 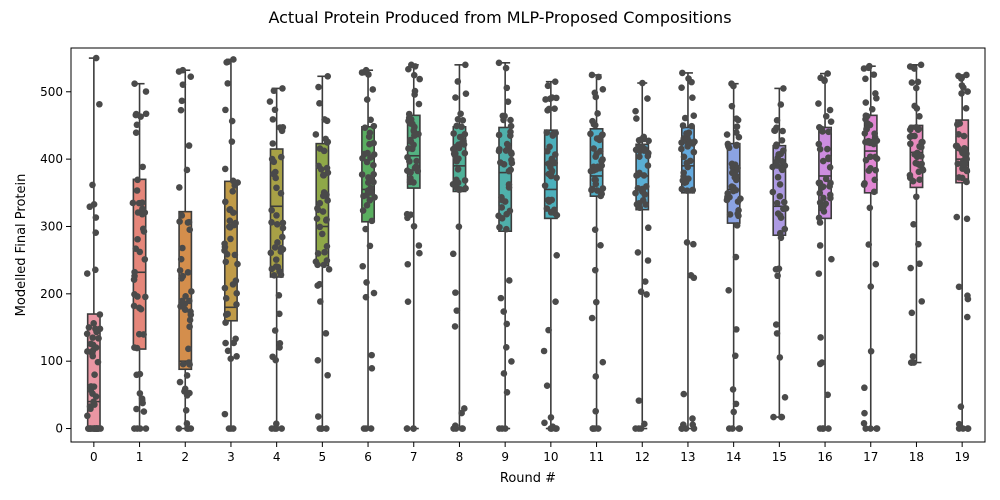 What do you see at coordinates (51, 92) in the screenshot?
I see `y-tick-label: 500` at bounding box center [51, 92].